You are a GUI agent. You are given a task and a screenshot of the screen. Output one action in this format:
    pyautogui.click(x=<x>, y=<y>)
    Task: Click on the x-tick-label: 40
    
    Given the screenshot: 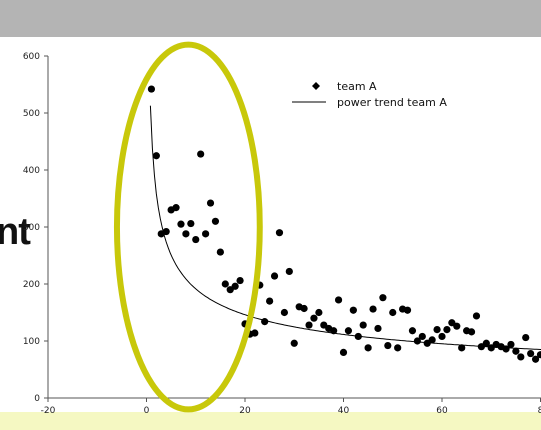 What is the action you would take?
    pyautogui.click(x=344, y=411)
    